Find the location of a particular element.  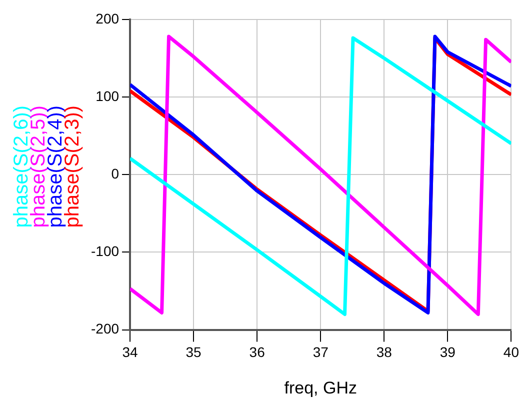

x-tick-label: 34 is located at coordinates (130, 352).